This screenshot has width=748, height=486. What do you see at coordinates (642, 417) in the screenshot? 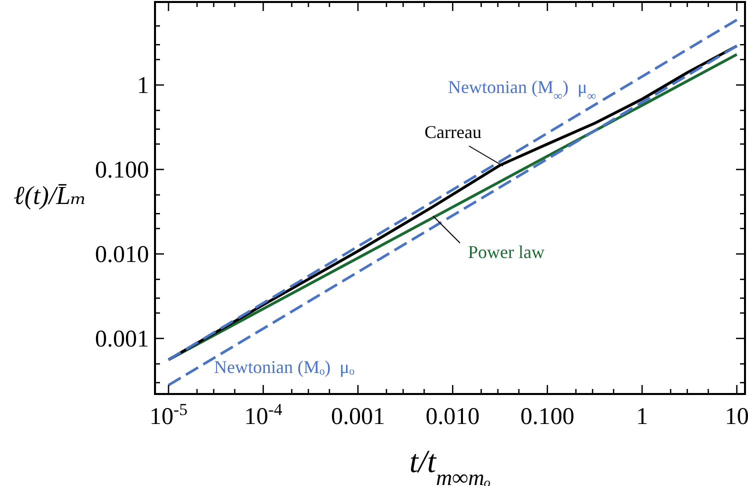
I see `x-tick-label: 1` at bounding box center [642, 417].